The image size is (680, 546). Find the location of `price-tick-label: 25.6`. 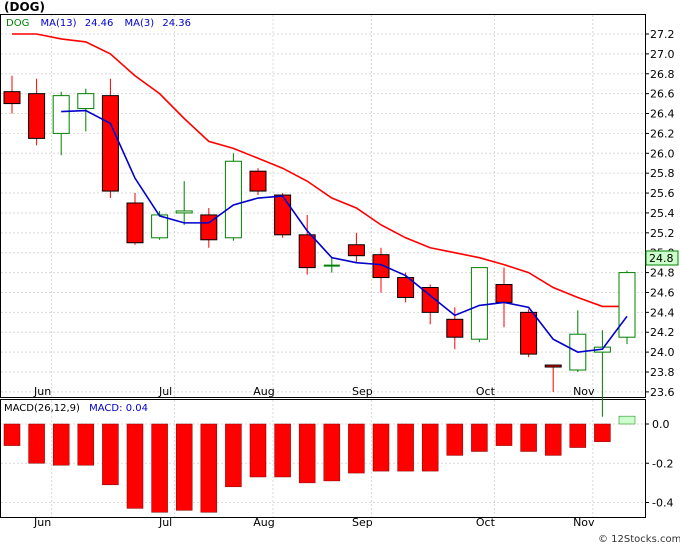

price-tick-label: 25.6 is located at coordinates (662, 193).